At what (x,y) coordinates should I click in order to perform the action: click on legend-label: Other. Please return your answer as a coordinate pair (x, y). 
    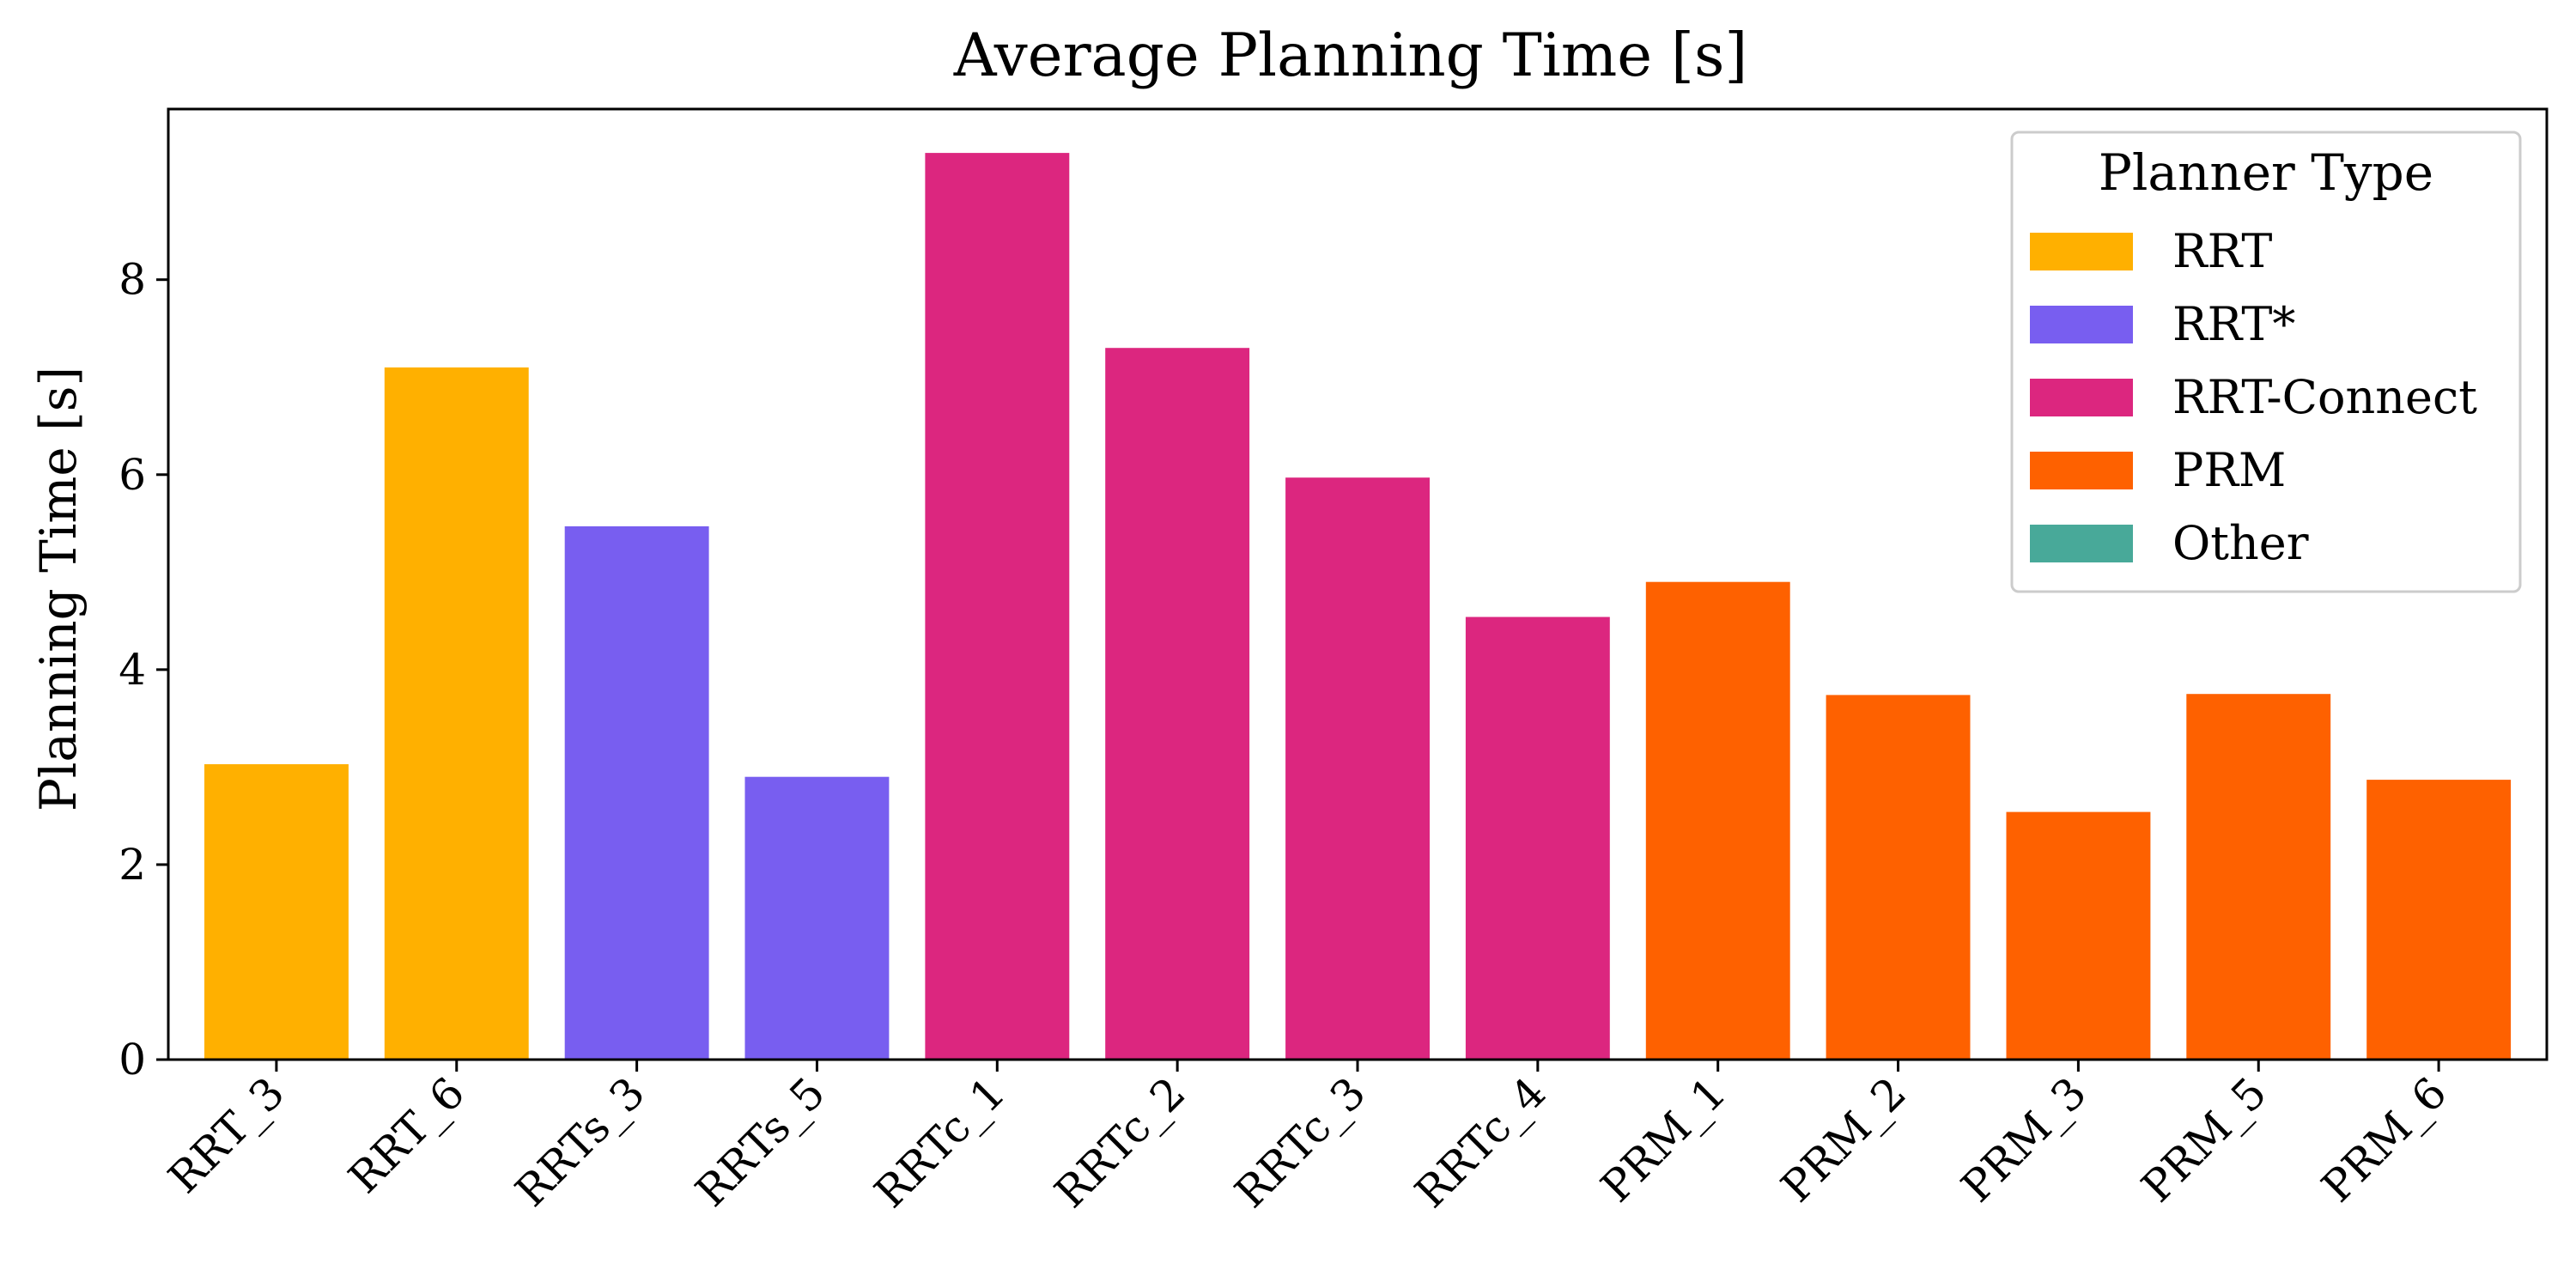
    Looking at the image, I should click on (2240, 543).